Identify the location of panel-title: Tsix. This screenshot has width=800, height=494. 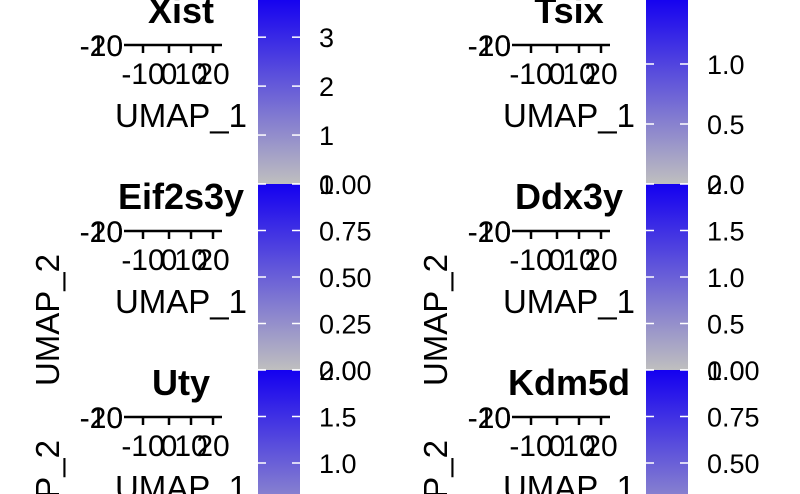
(568, 15).